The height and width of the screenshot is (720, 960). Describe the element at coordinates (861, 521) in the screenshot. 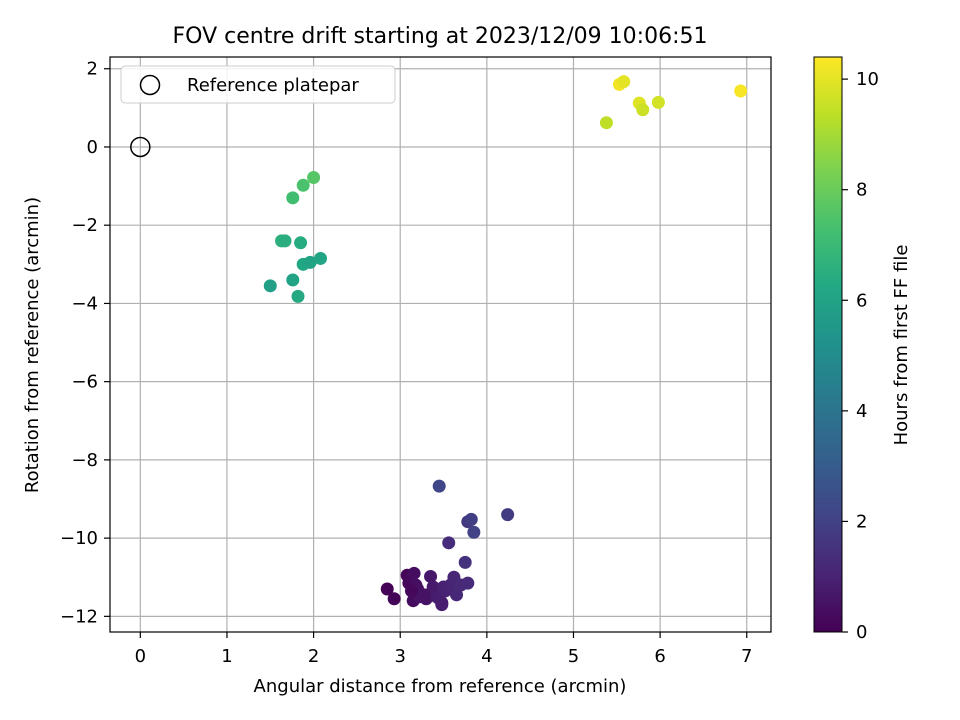

I see `colorbar-tick-label: 2` at that location.